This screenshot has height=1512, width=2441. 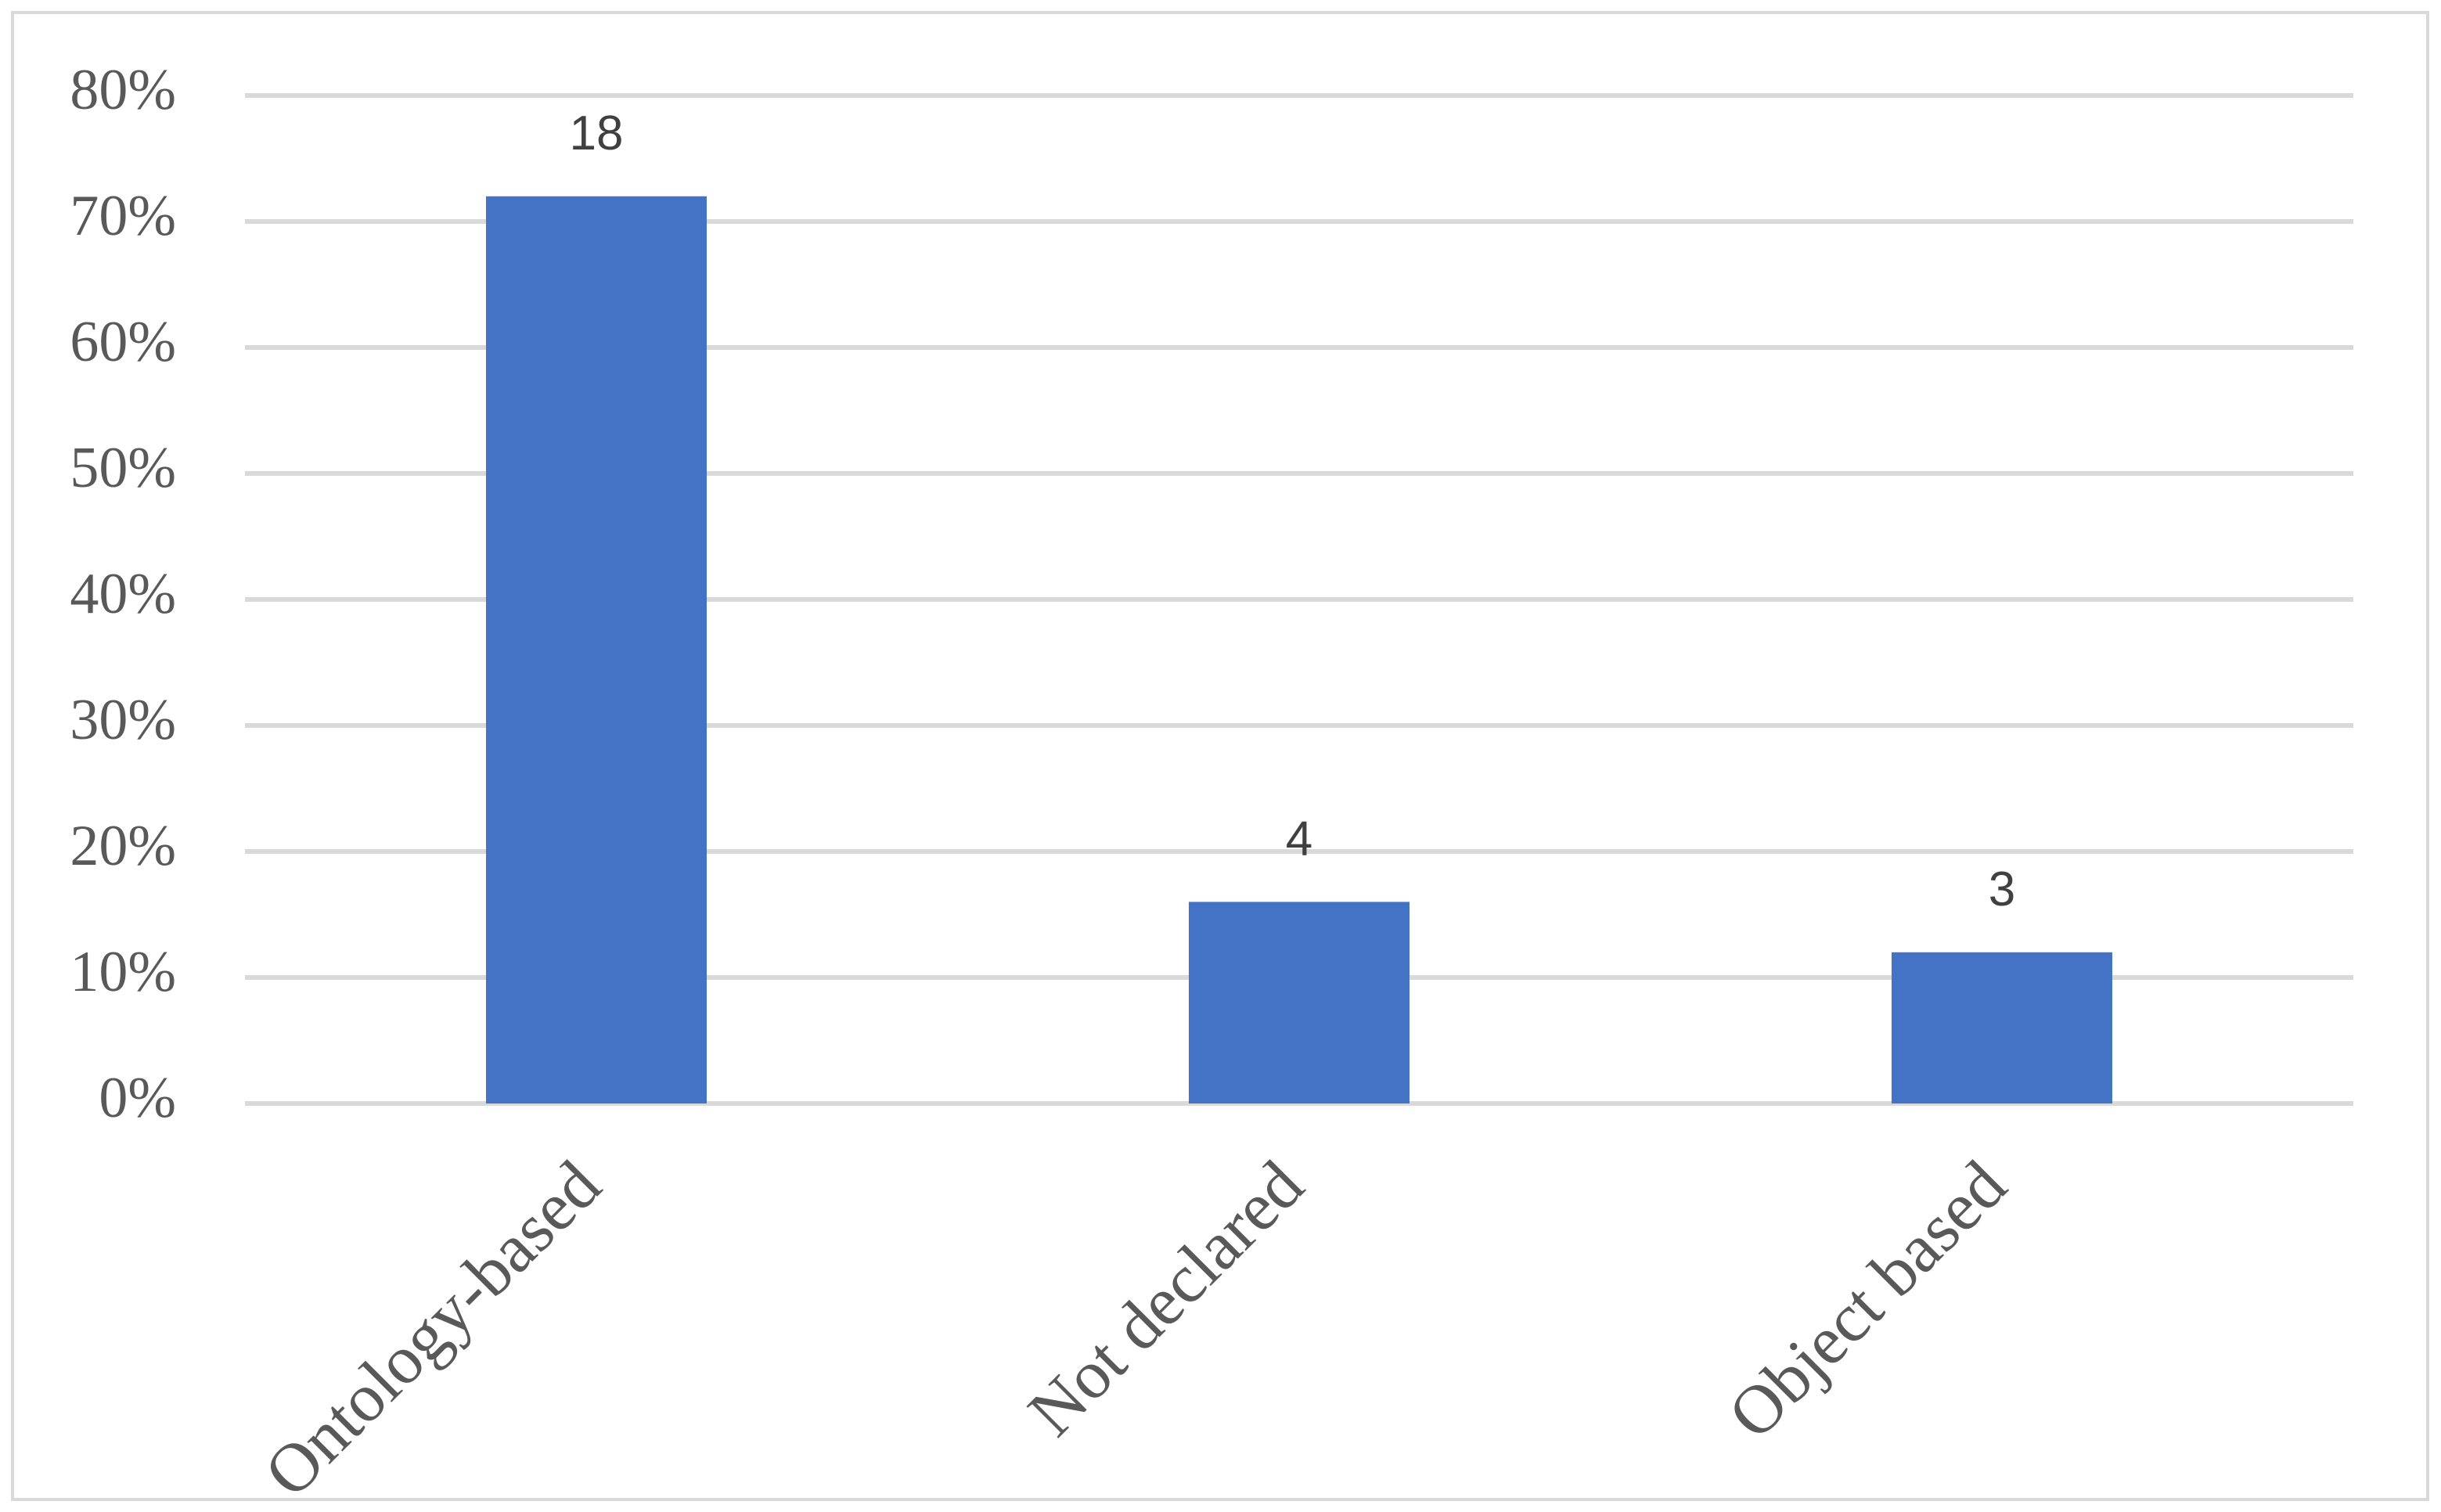 I want to click on y-tick-label: 0%, so click(x=137, y=1098).